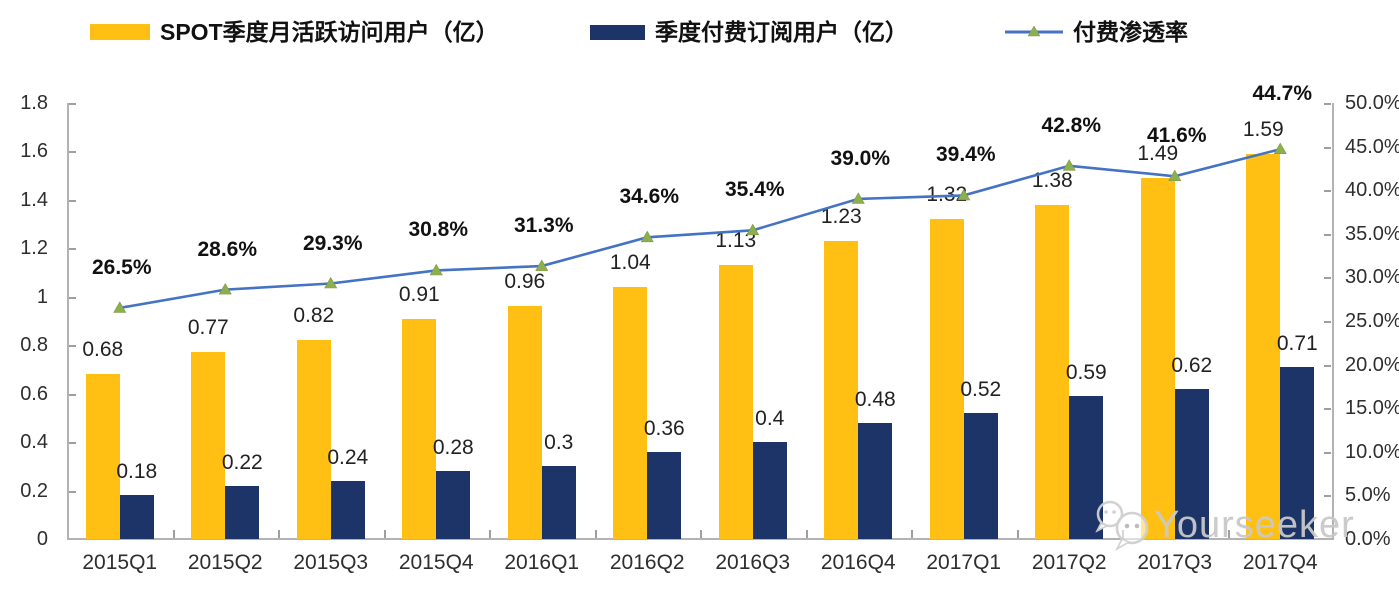 The height and width of the screenshot is (596, 1399). I want to click on x-axis-label: 2015Q3, so click(331, 562).